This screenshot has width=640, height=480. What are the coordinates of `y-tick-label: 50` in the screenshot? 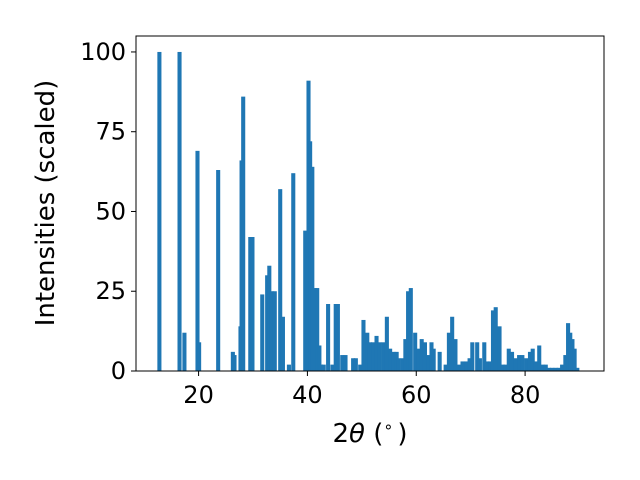 It's located at (110, 211).